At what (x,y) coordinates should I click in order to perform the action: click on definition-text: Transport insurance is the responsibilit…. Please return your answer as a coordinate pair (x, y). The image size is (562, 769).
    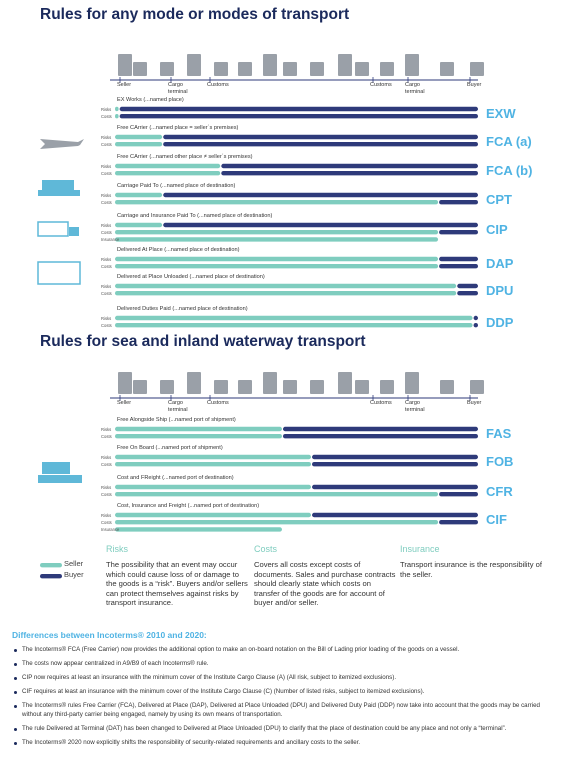
    Looking at the image, I should click on (471, 569).